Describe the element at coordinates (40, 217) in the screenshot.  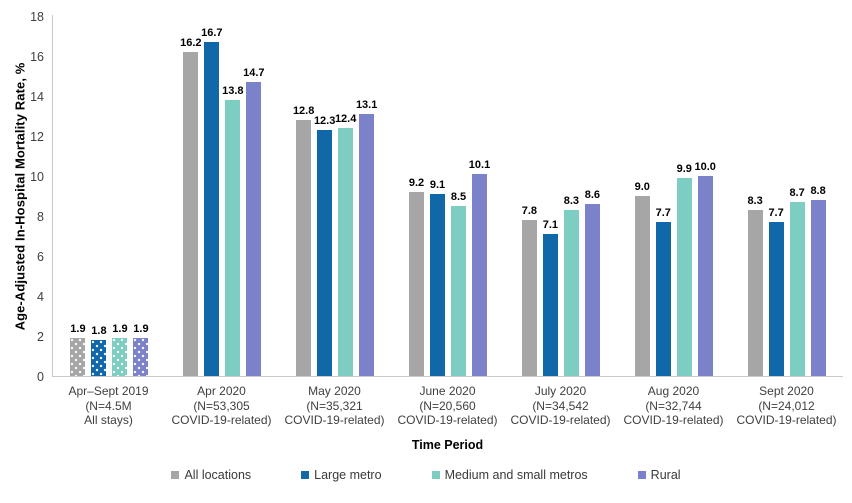
I see `y-tick-label: 8` at that location.